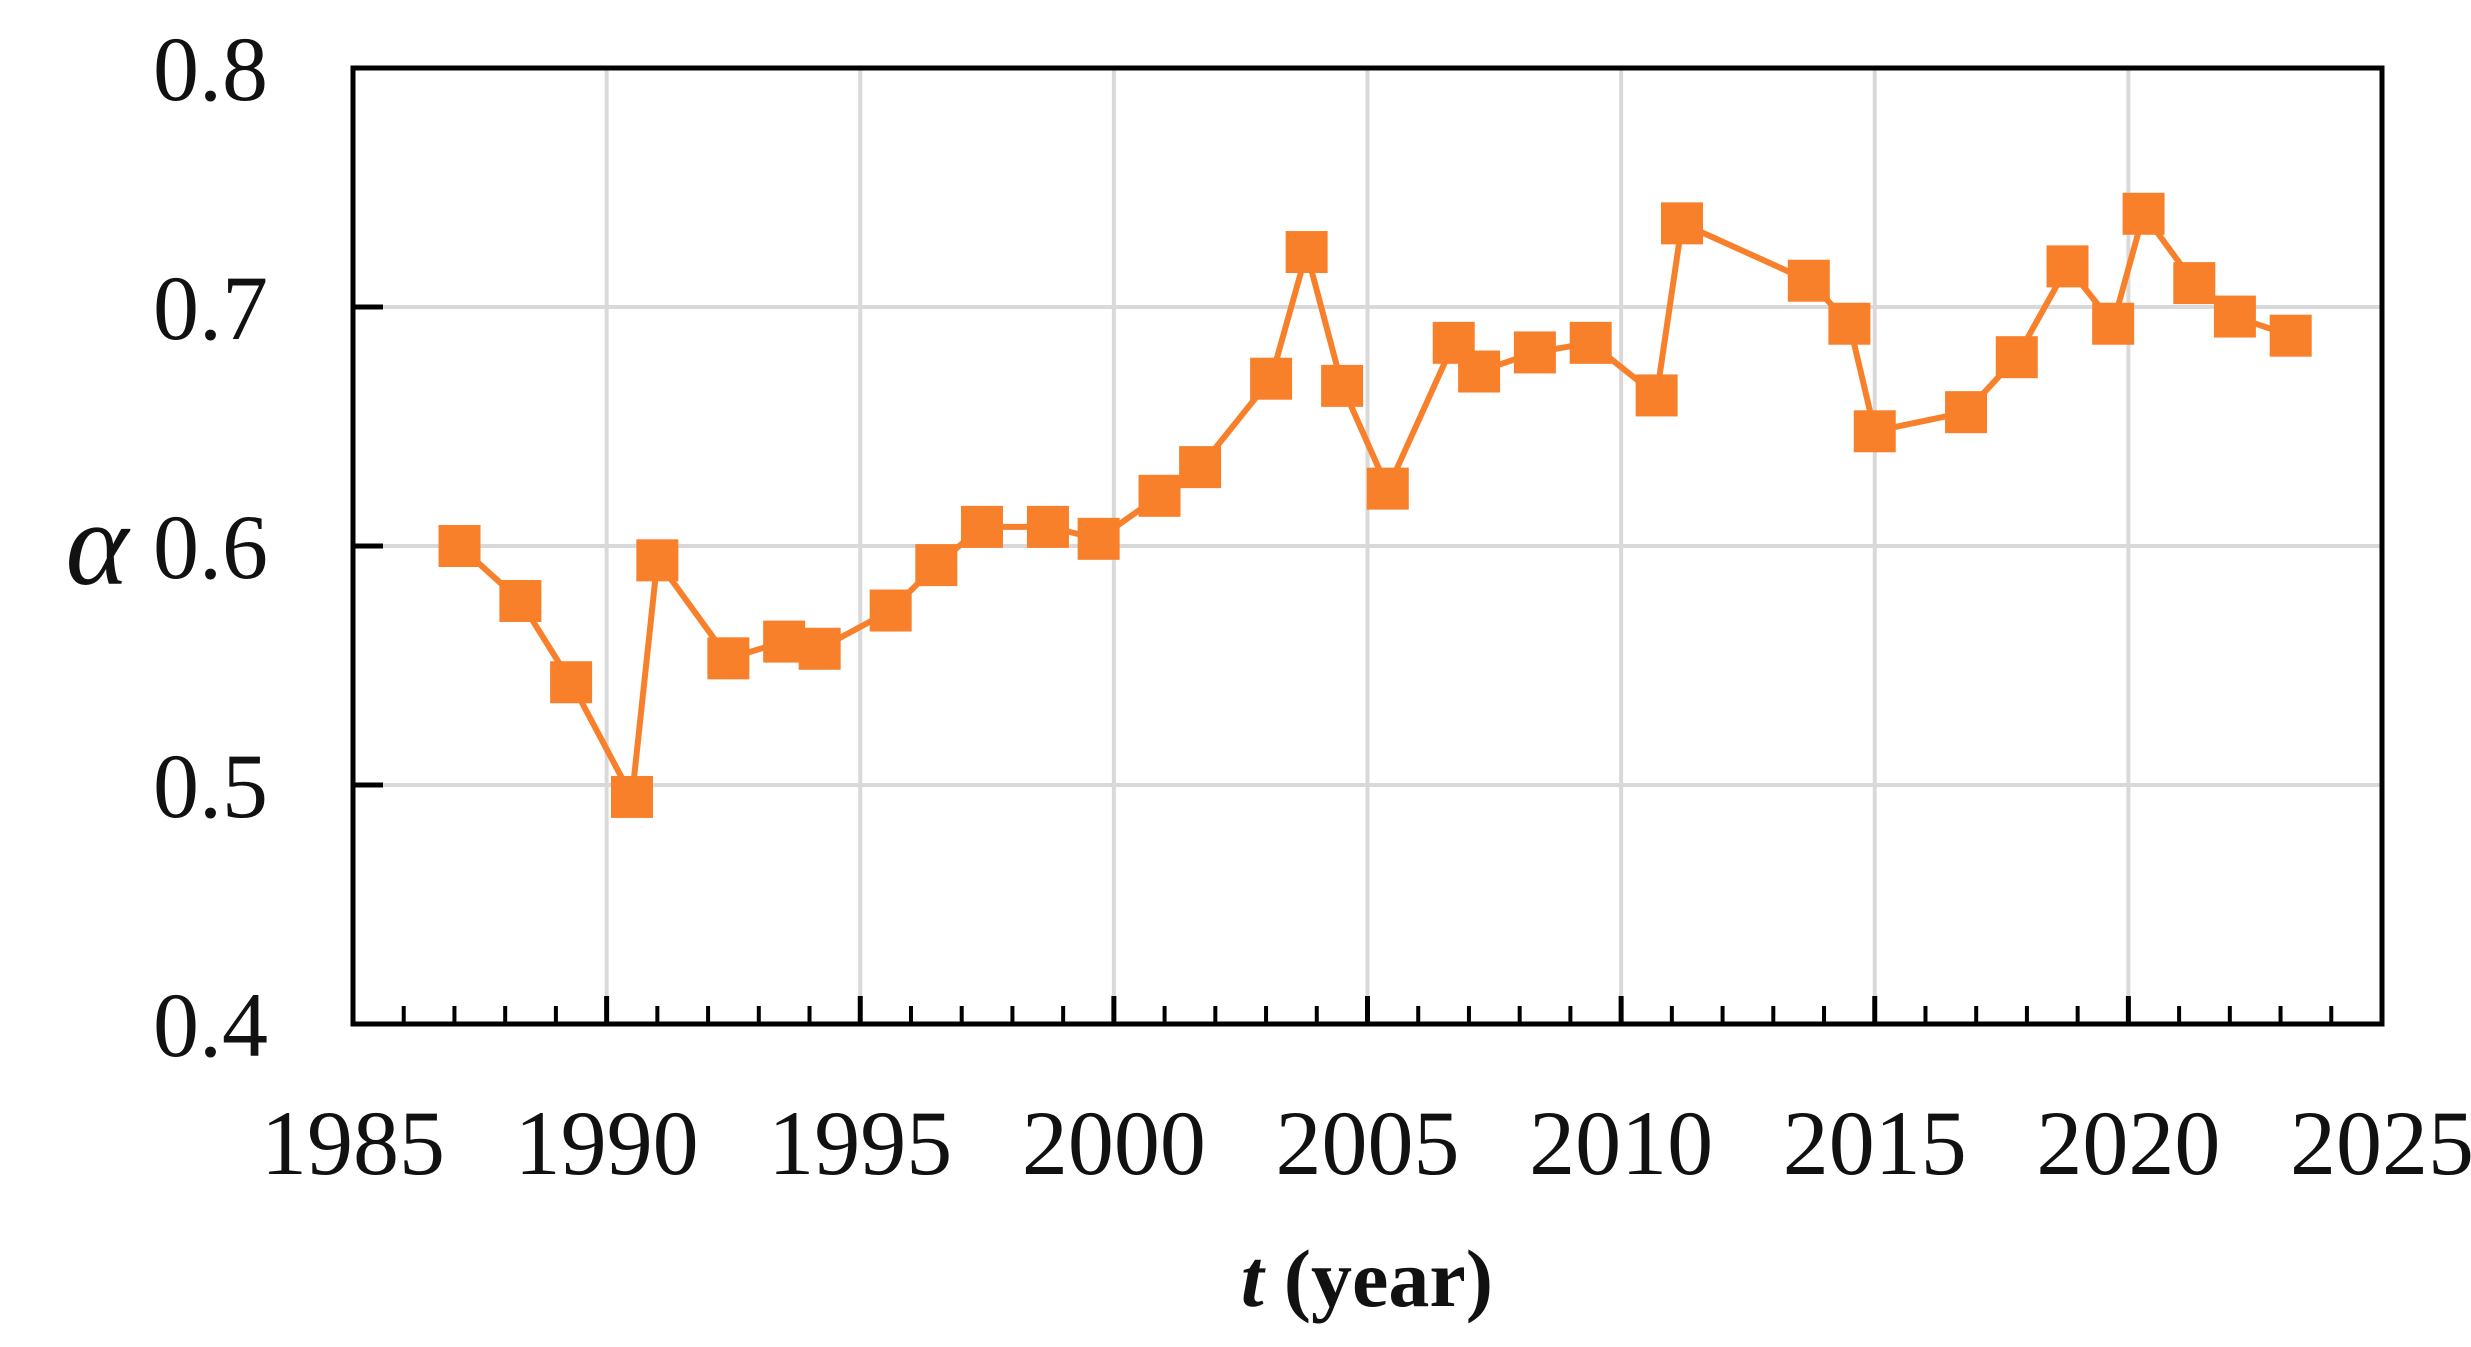 The height and width of the screenshot is (1347, 2471). I want to click on x-tick-label: 1985, so click(353, 1143).